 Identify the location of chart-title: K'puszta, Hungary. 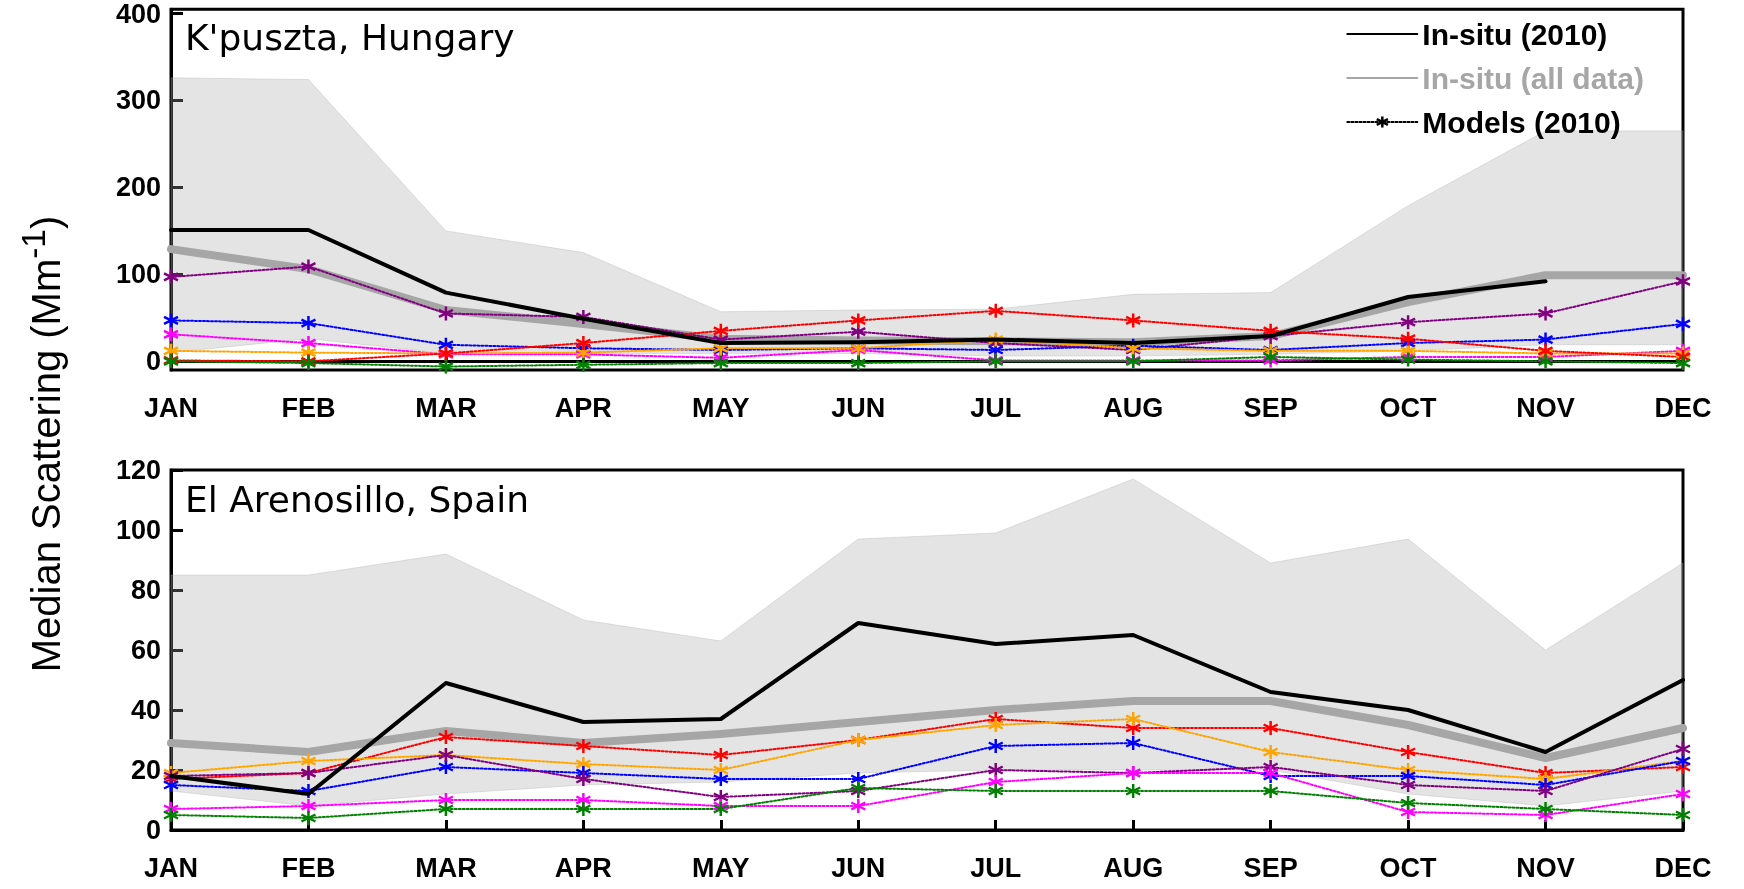
(350, 37).